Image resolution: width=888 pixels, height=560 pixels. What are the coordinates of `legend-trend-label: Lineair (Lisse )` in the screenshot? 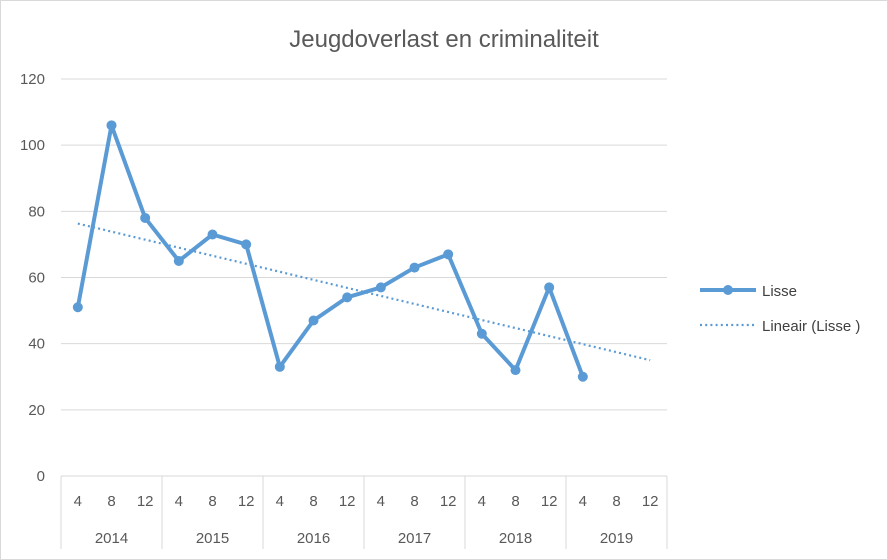 It's located at (811, 326).